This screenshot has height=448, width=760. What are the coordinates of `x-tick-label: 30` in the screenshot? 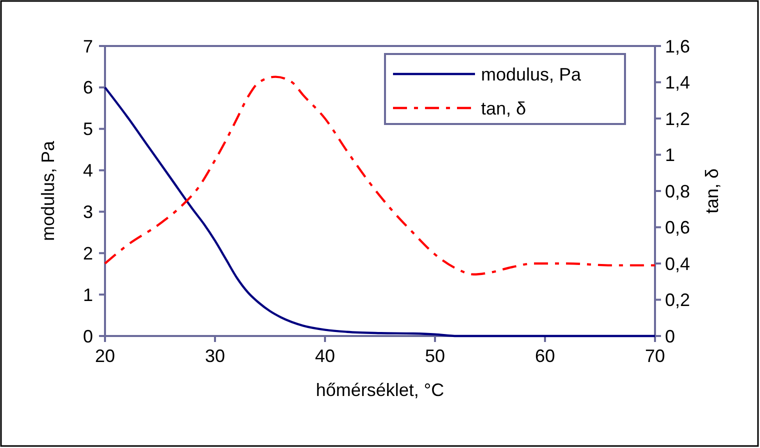 It's located at (215, 356).